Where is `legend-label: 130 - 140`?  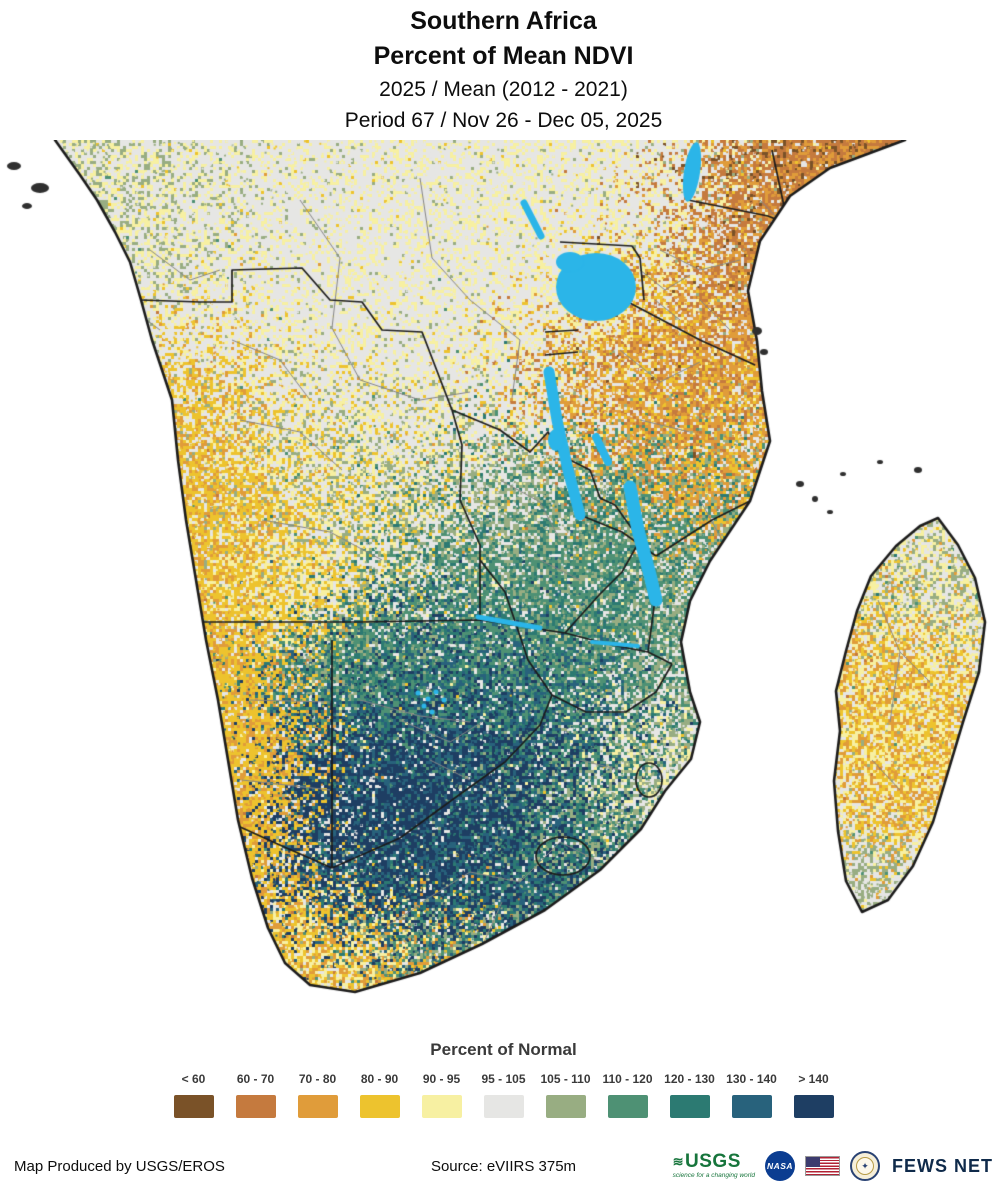 legend-label: 130 - 140 is located at coordinates (751, 1079).